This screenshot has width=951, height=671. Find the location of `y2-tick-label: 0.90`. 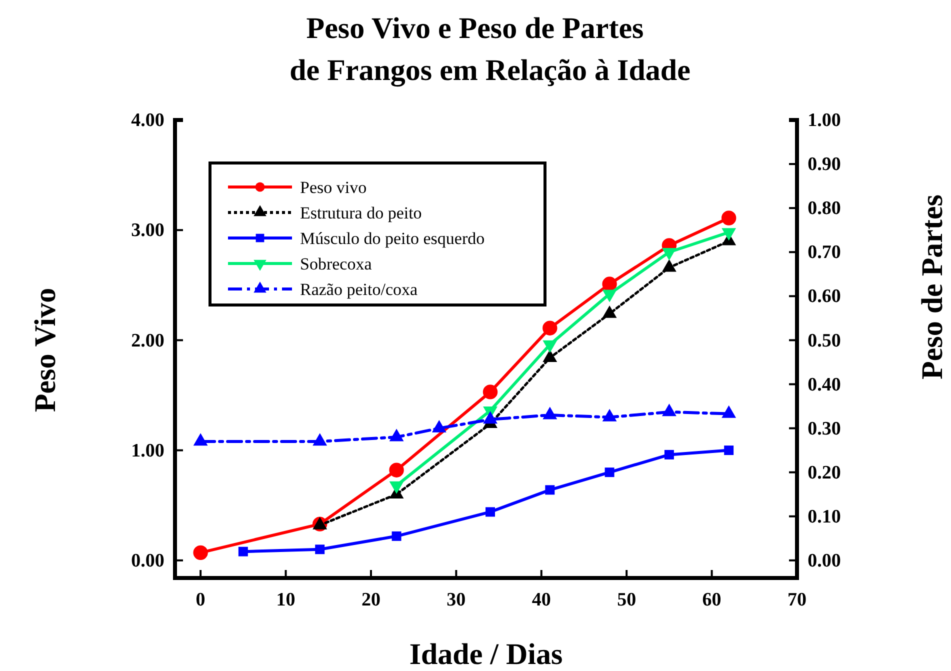

y2-tick-label: 0.90 is located at coordinates (824, 165).